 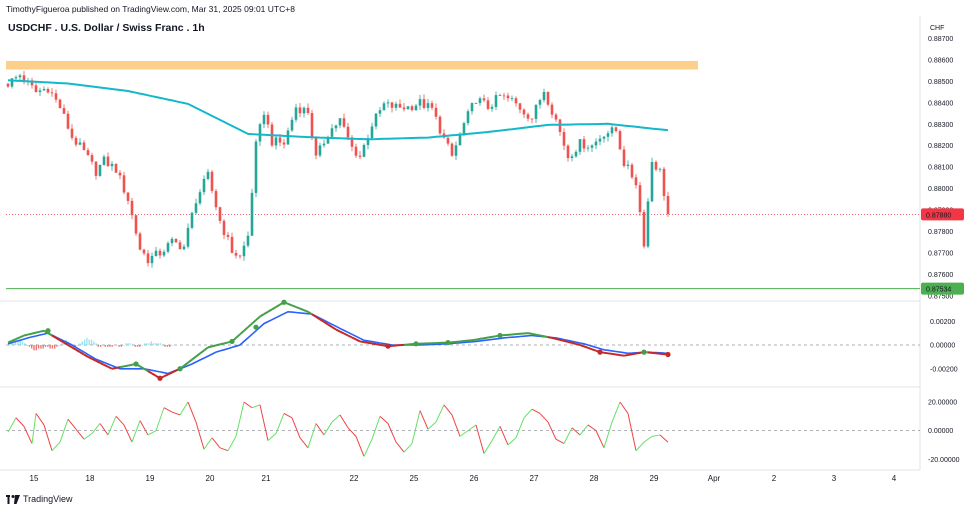 I want to click on moving-average-line, so click(x=338, y=110).